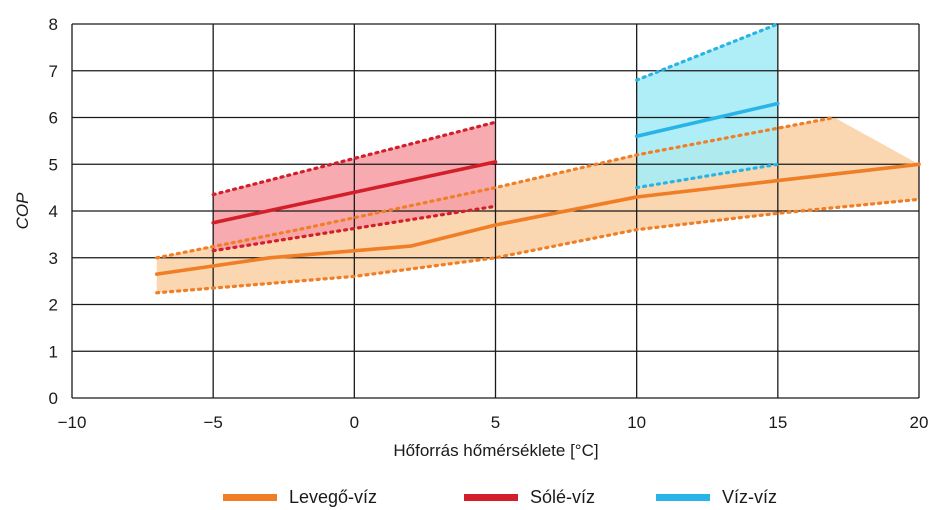 The height and width of the screenshot is (510, 933). What do you see at coordinates (53, 164) in the screenshot?
I see `y-tick-label: 5` at bounding box center [53, 164].